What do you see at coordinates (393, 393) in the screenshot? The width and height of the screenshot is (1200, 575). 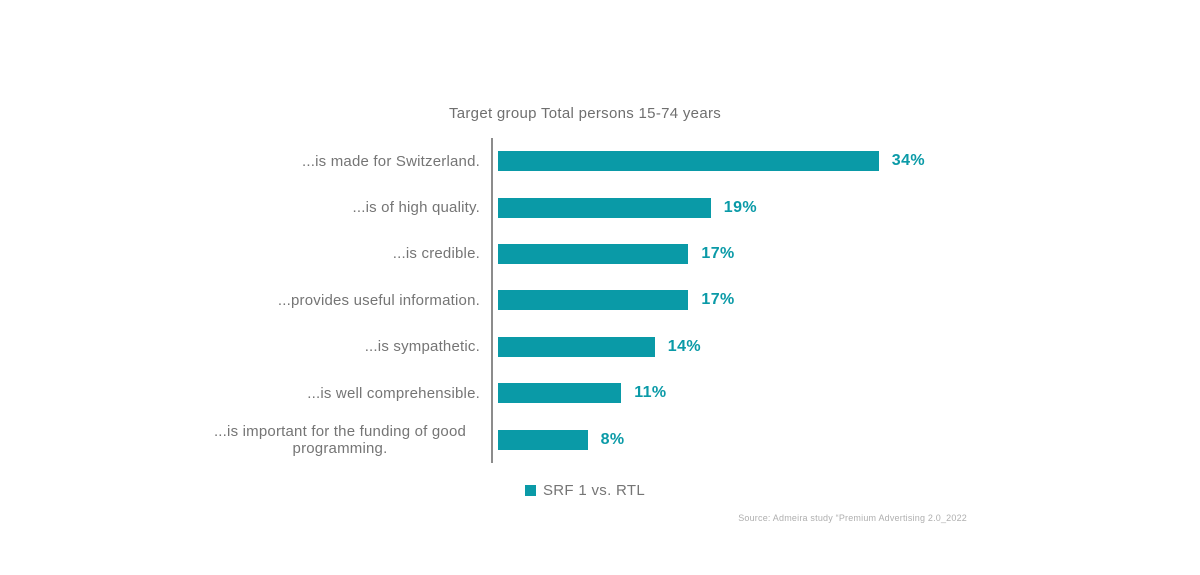 I see `category-label-text: ...is well comprehensible.` at bounding box center [393, 393].